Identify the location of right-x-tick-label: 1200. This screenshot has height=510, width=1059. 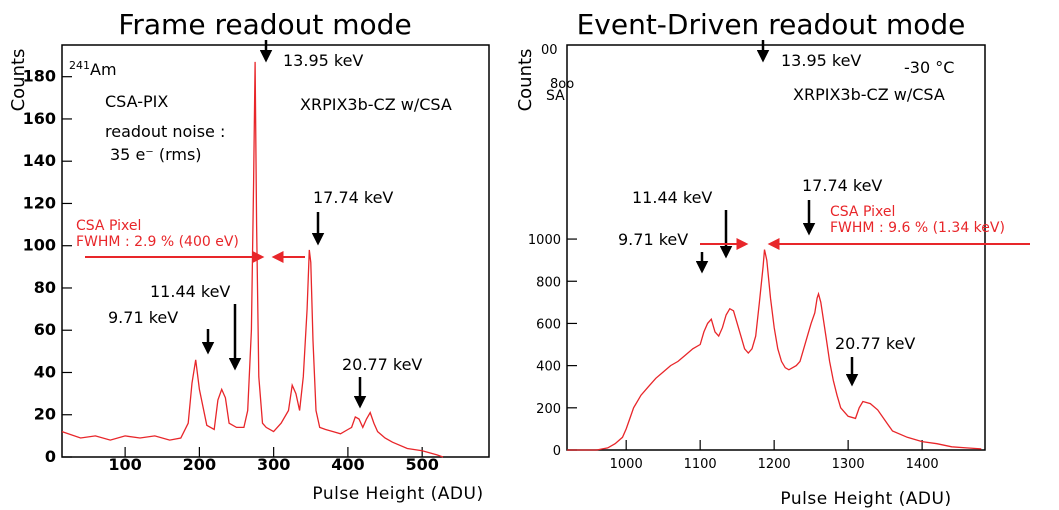
(774, 464).